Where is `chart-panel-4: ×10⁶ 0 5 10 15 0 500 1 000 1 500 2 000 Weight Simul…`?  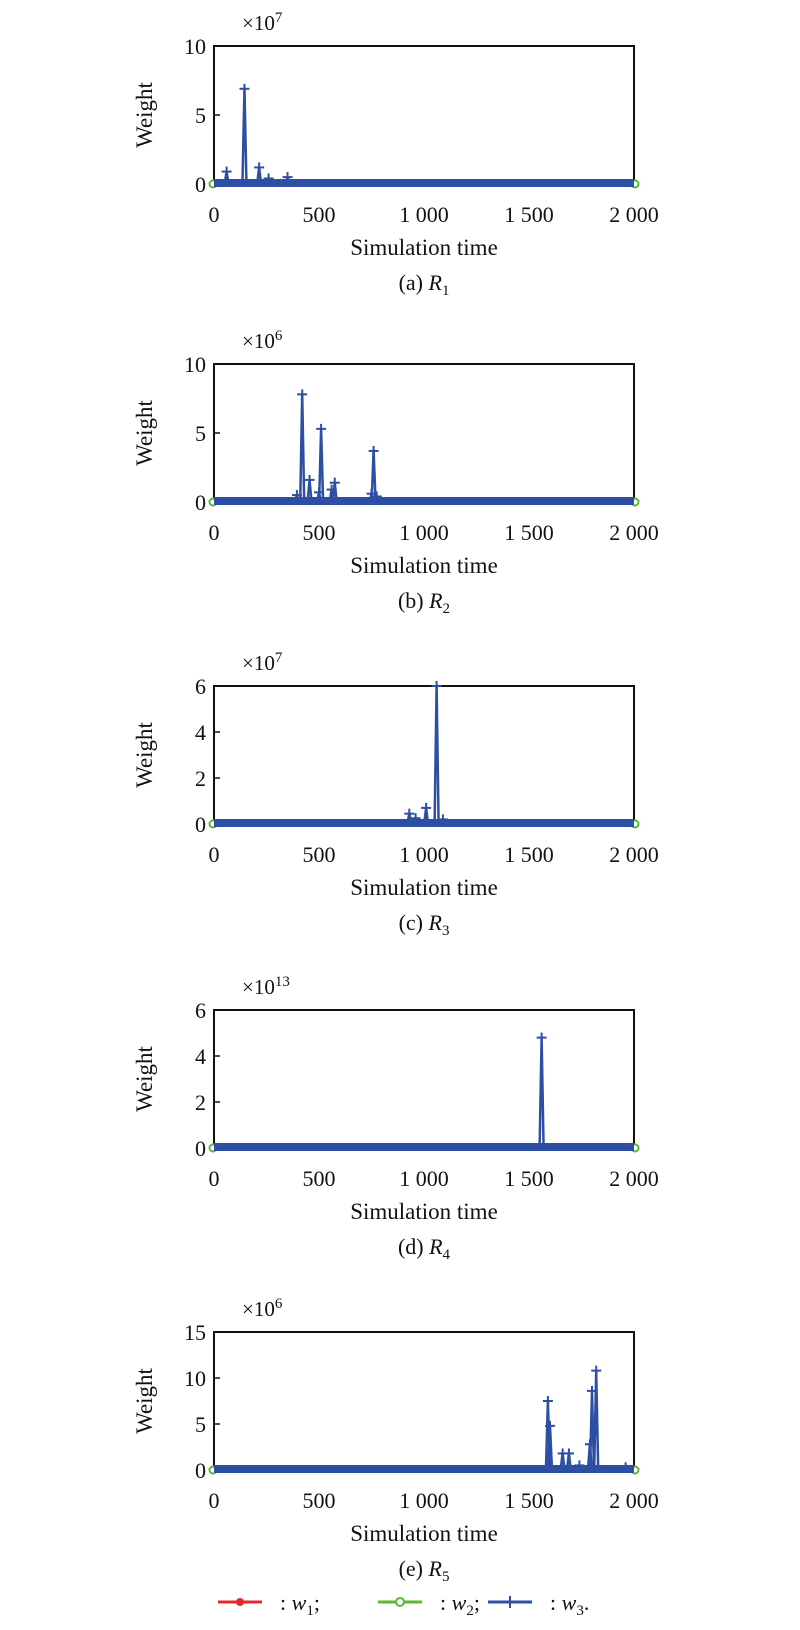 chart-panel-4: ×10⁶ 0 5 10 15 0 500 1 000 1 500 2 000 Weight Simul… is located at coordinates (395, 1440).